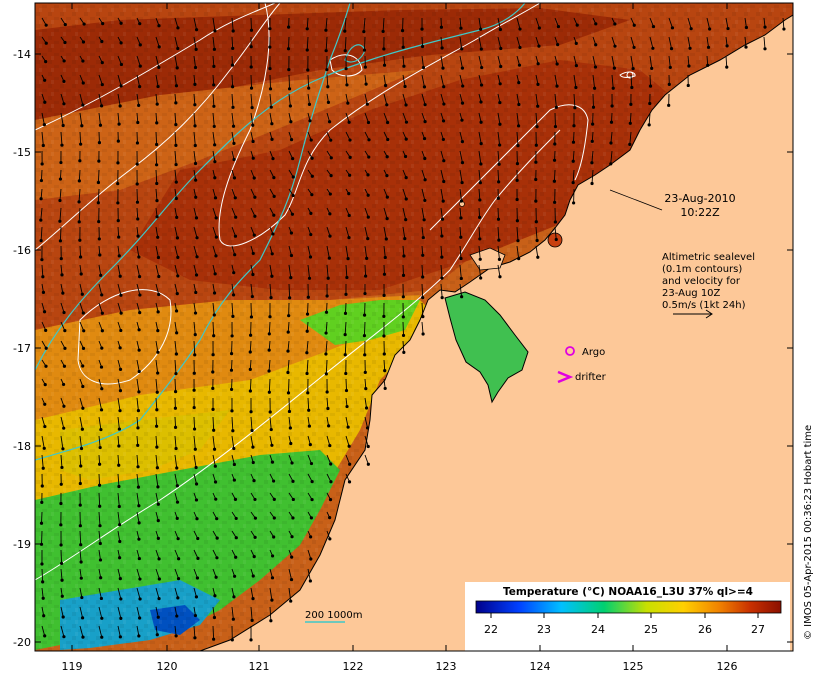 The width and height of the screenshot is (820, 680). What do you see at coordinates (628, 592) in the screenshot?
I see `colorbar-title: Temperature (°C) NOAA16_L3U 37% ql>=4` at bounding box center [628, 592].